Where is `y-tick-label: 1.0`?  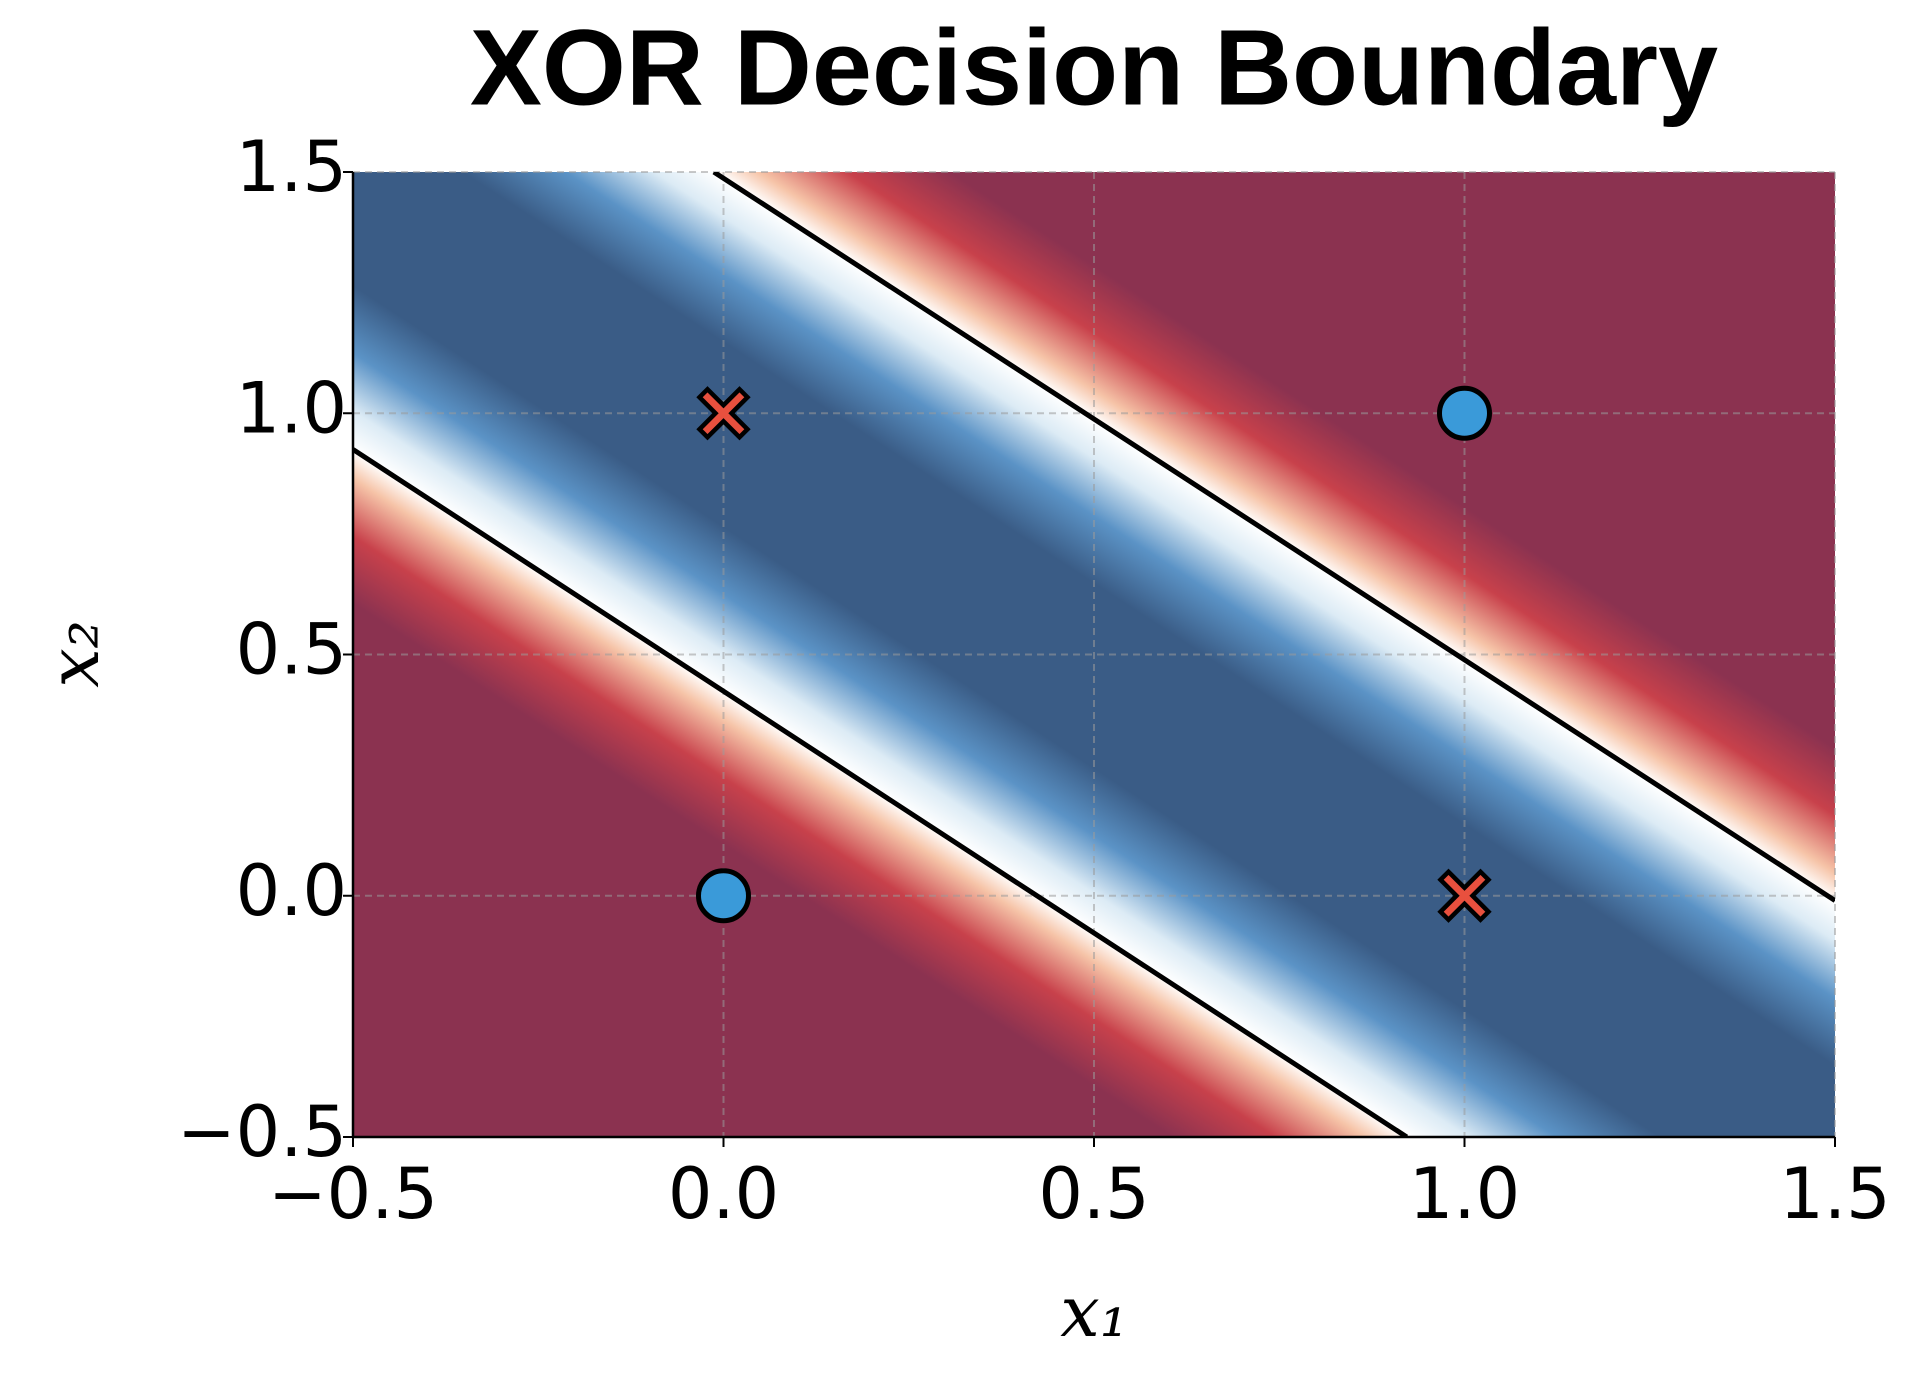
y-tick-label: 1.0 is located at coordinates (291, 408).